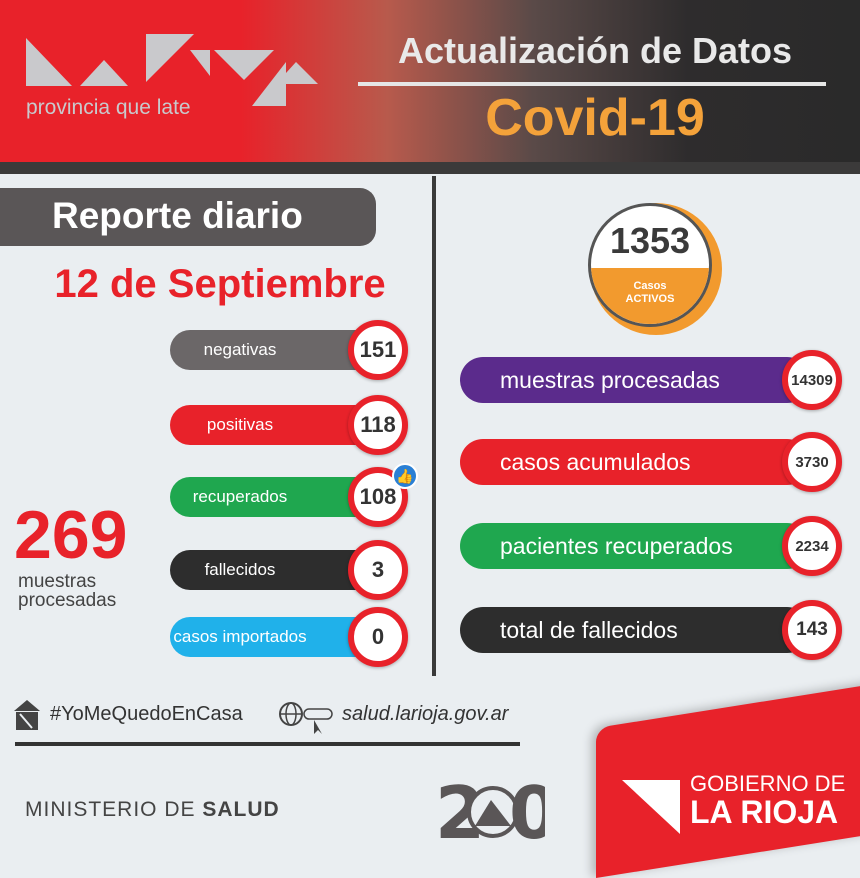 This screenshot has width=860, height=878. I want to click on stat-value: 14309, so click(812, 380).